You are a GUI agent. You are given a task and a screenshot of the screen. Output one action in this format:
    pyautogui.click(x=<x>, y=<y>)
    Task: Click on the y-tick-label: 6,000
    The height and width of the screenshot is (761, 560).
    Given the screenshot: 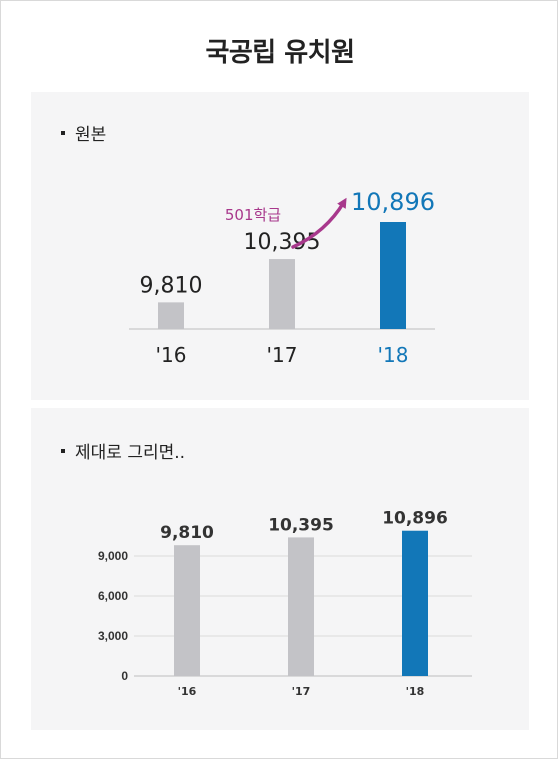 What is the action you would take?
    pyautogui.click(x=113, y=596)
    